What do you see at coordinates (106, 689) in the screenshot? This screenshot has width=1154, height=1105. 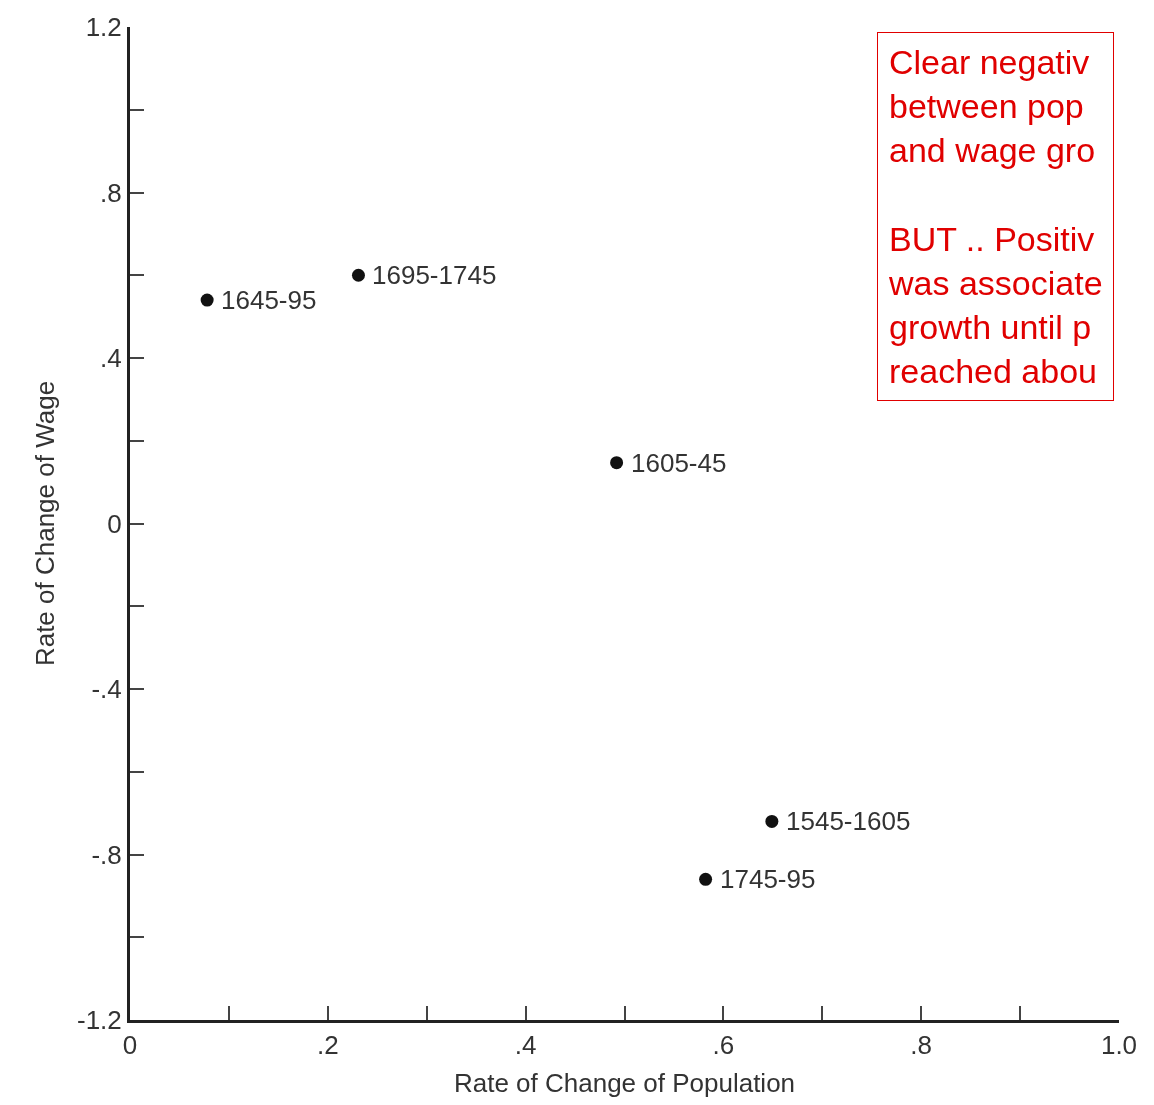 I see `y-tick-label: -.4` at bounding box center [106, 689].